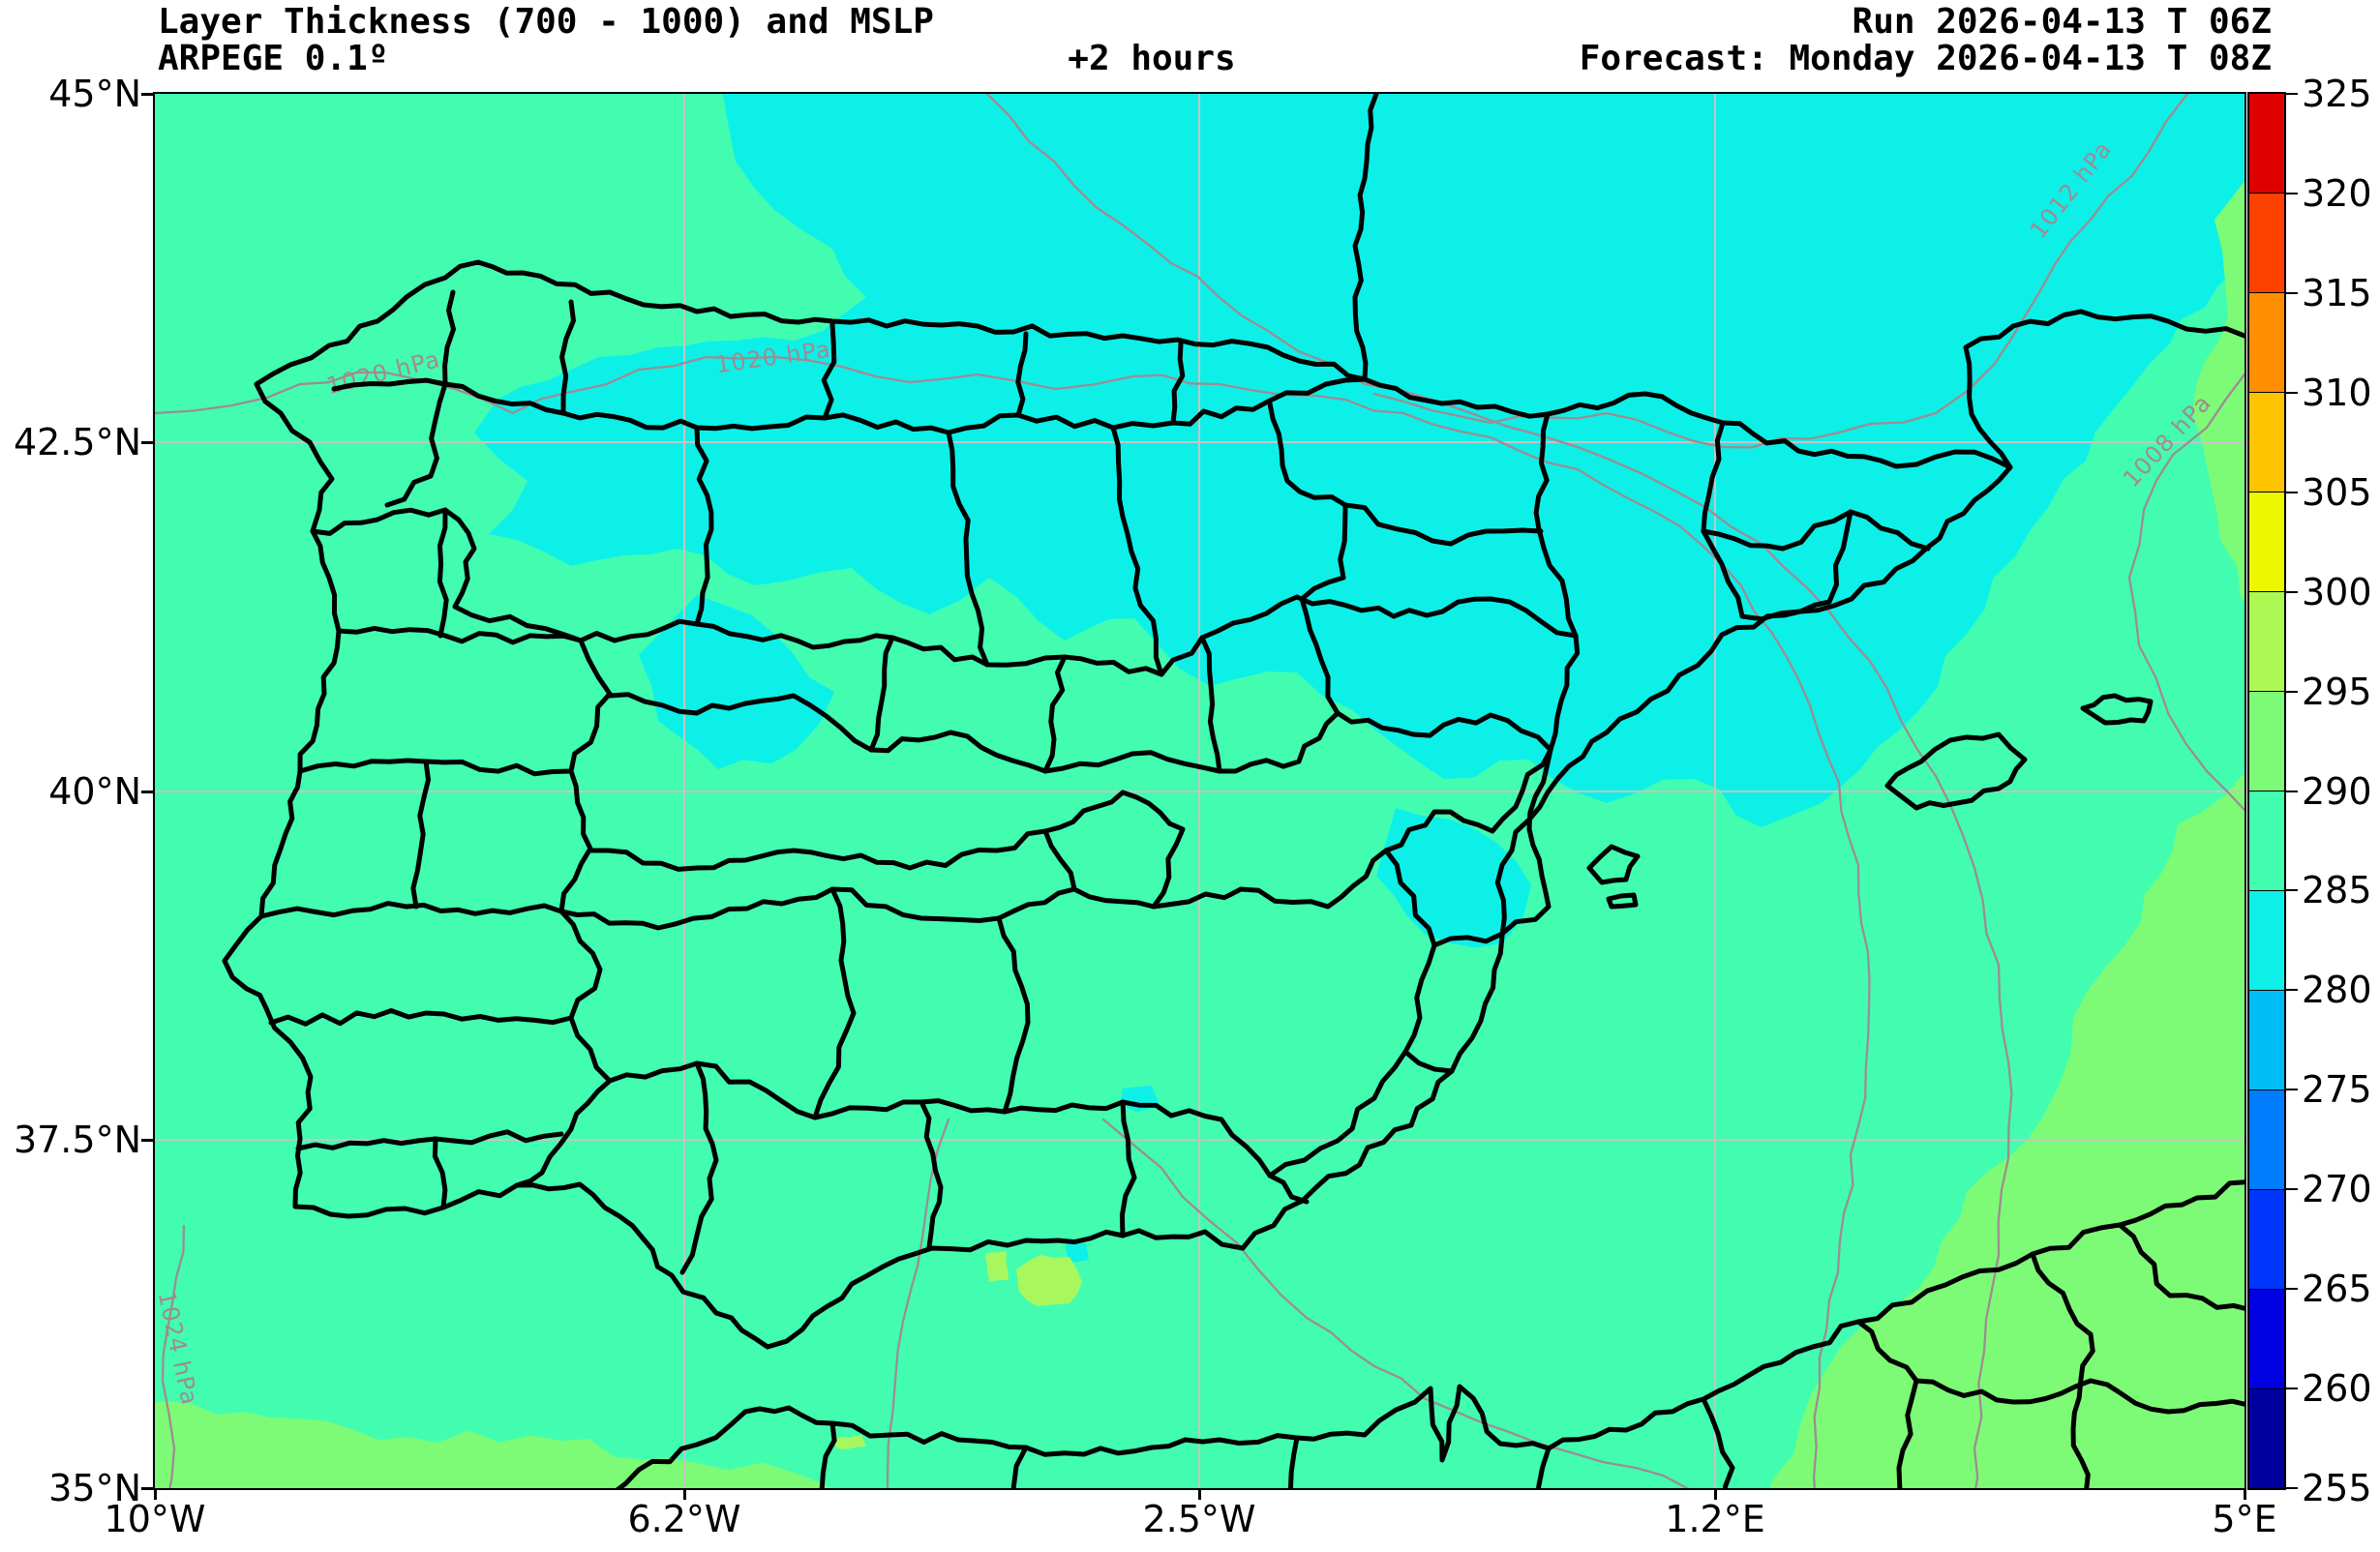  What do you see at coordinates (2117, 710) in the screenshot?
I see `coastline-menorca` at bounding box center [2117, 710].